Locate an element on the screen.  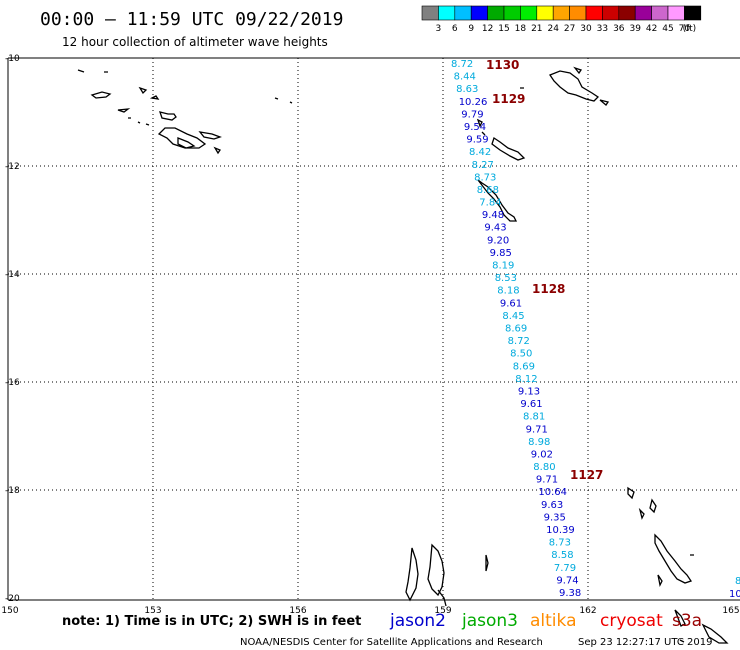
lon-label: 156 is located at coordinates (297, 611).